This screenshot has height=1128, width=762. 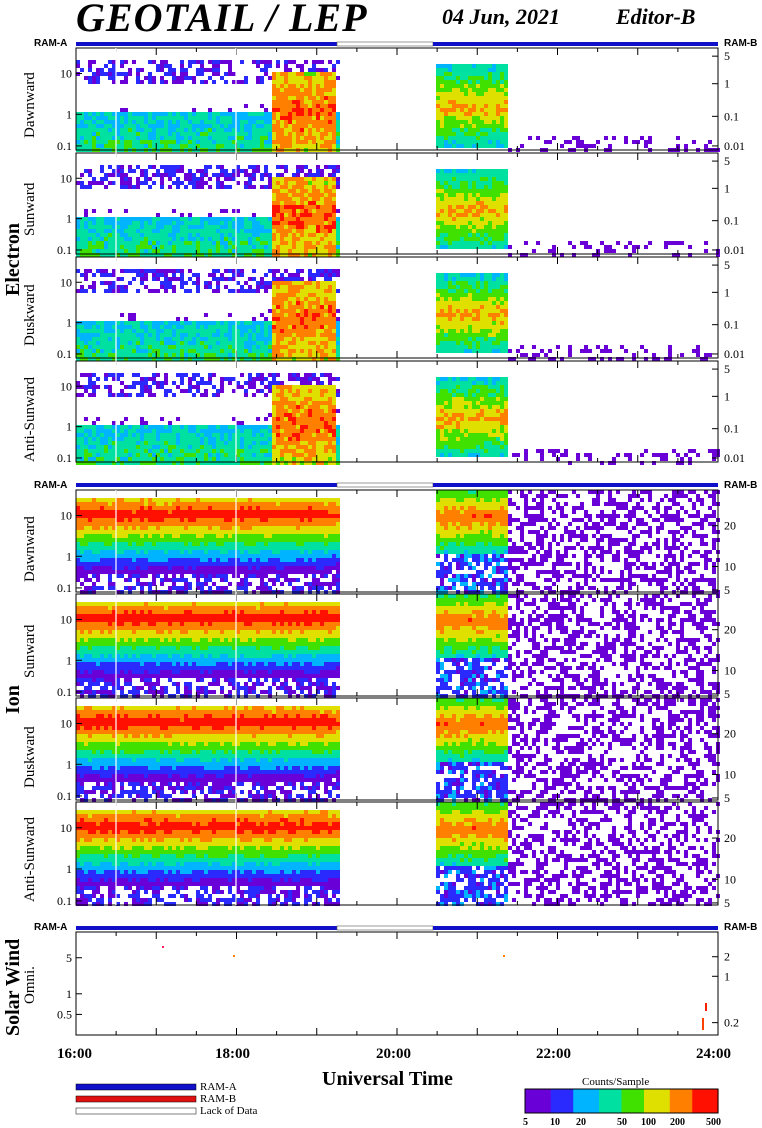 What do you see at coordinates (229, 1111) in the screenshot?
I see `legend-lack-label: Lack of Data` at bounding box center [229, 1111].